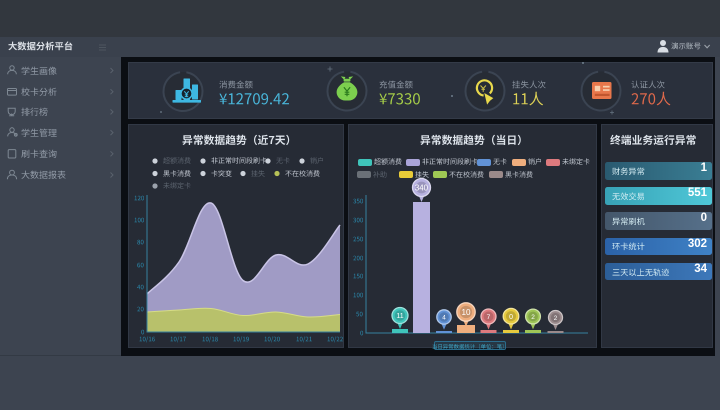  What do you see at coordinates (422, 188) in the screenshot?
I see `svg-text: 340` at bounding box center [422, 188].